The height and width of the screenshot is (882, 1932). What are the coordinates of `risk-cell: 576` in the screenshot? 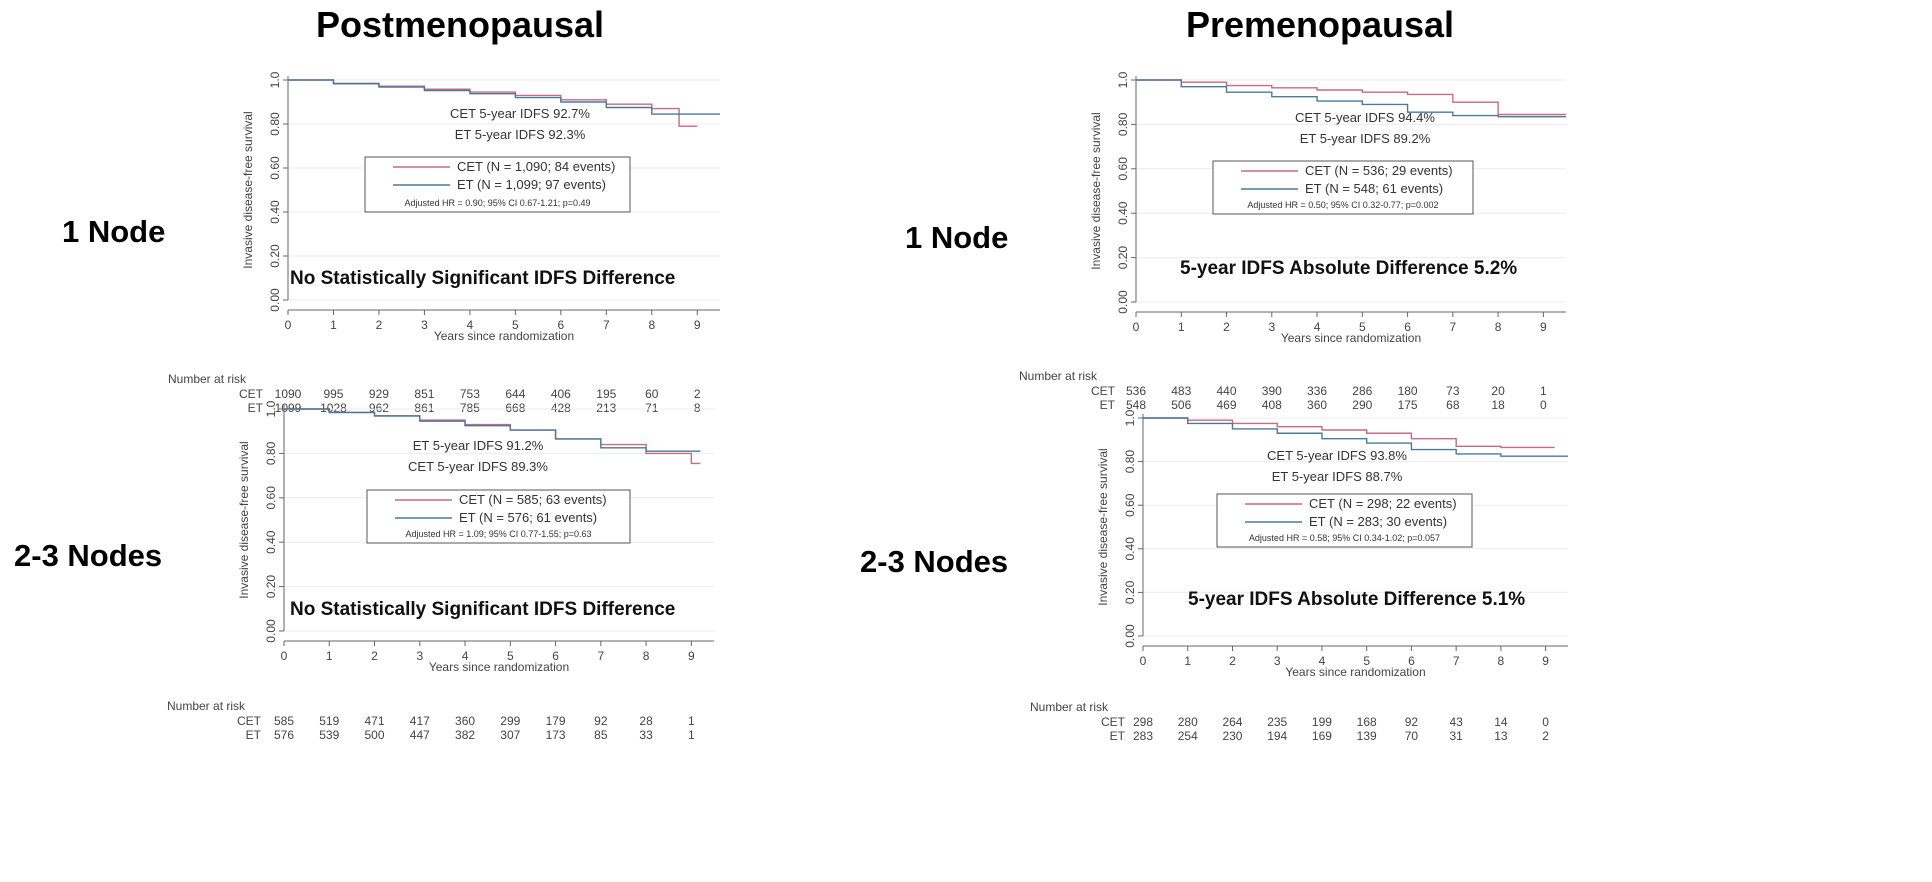 It's located at (284, 735).